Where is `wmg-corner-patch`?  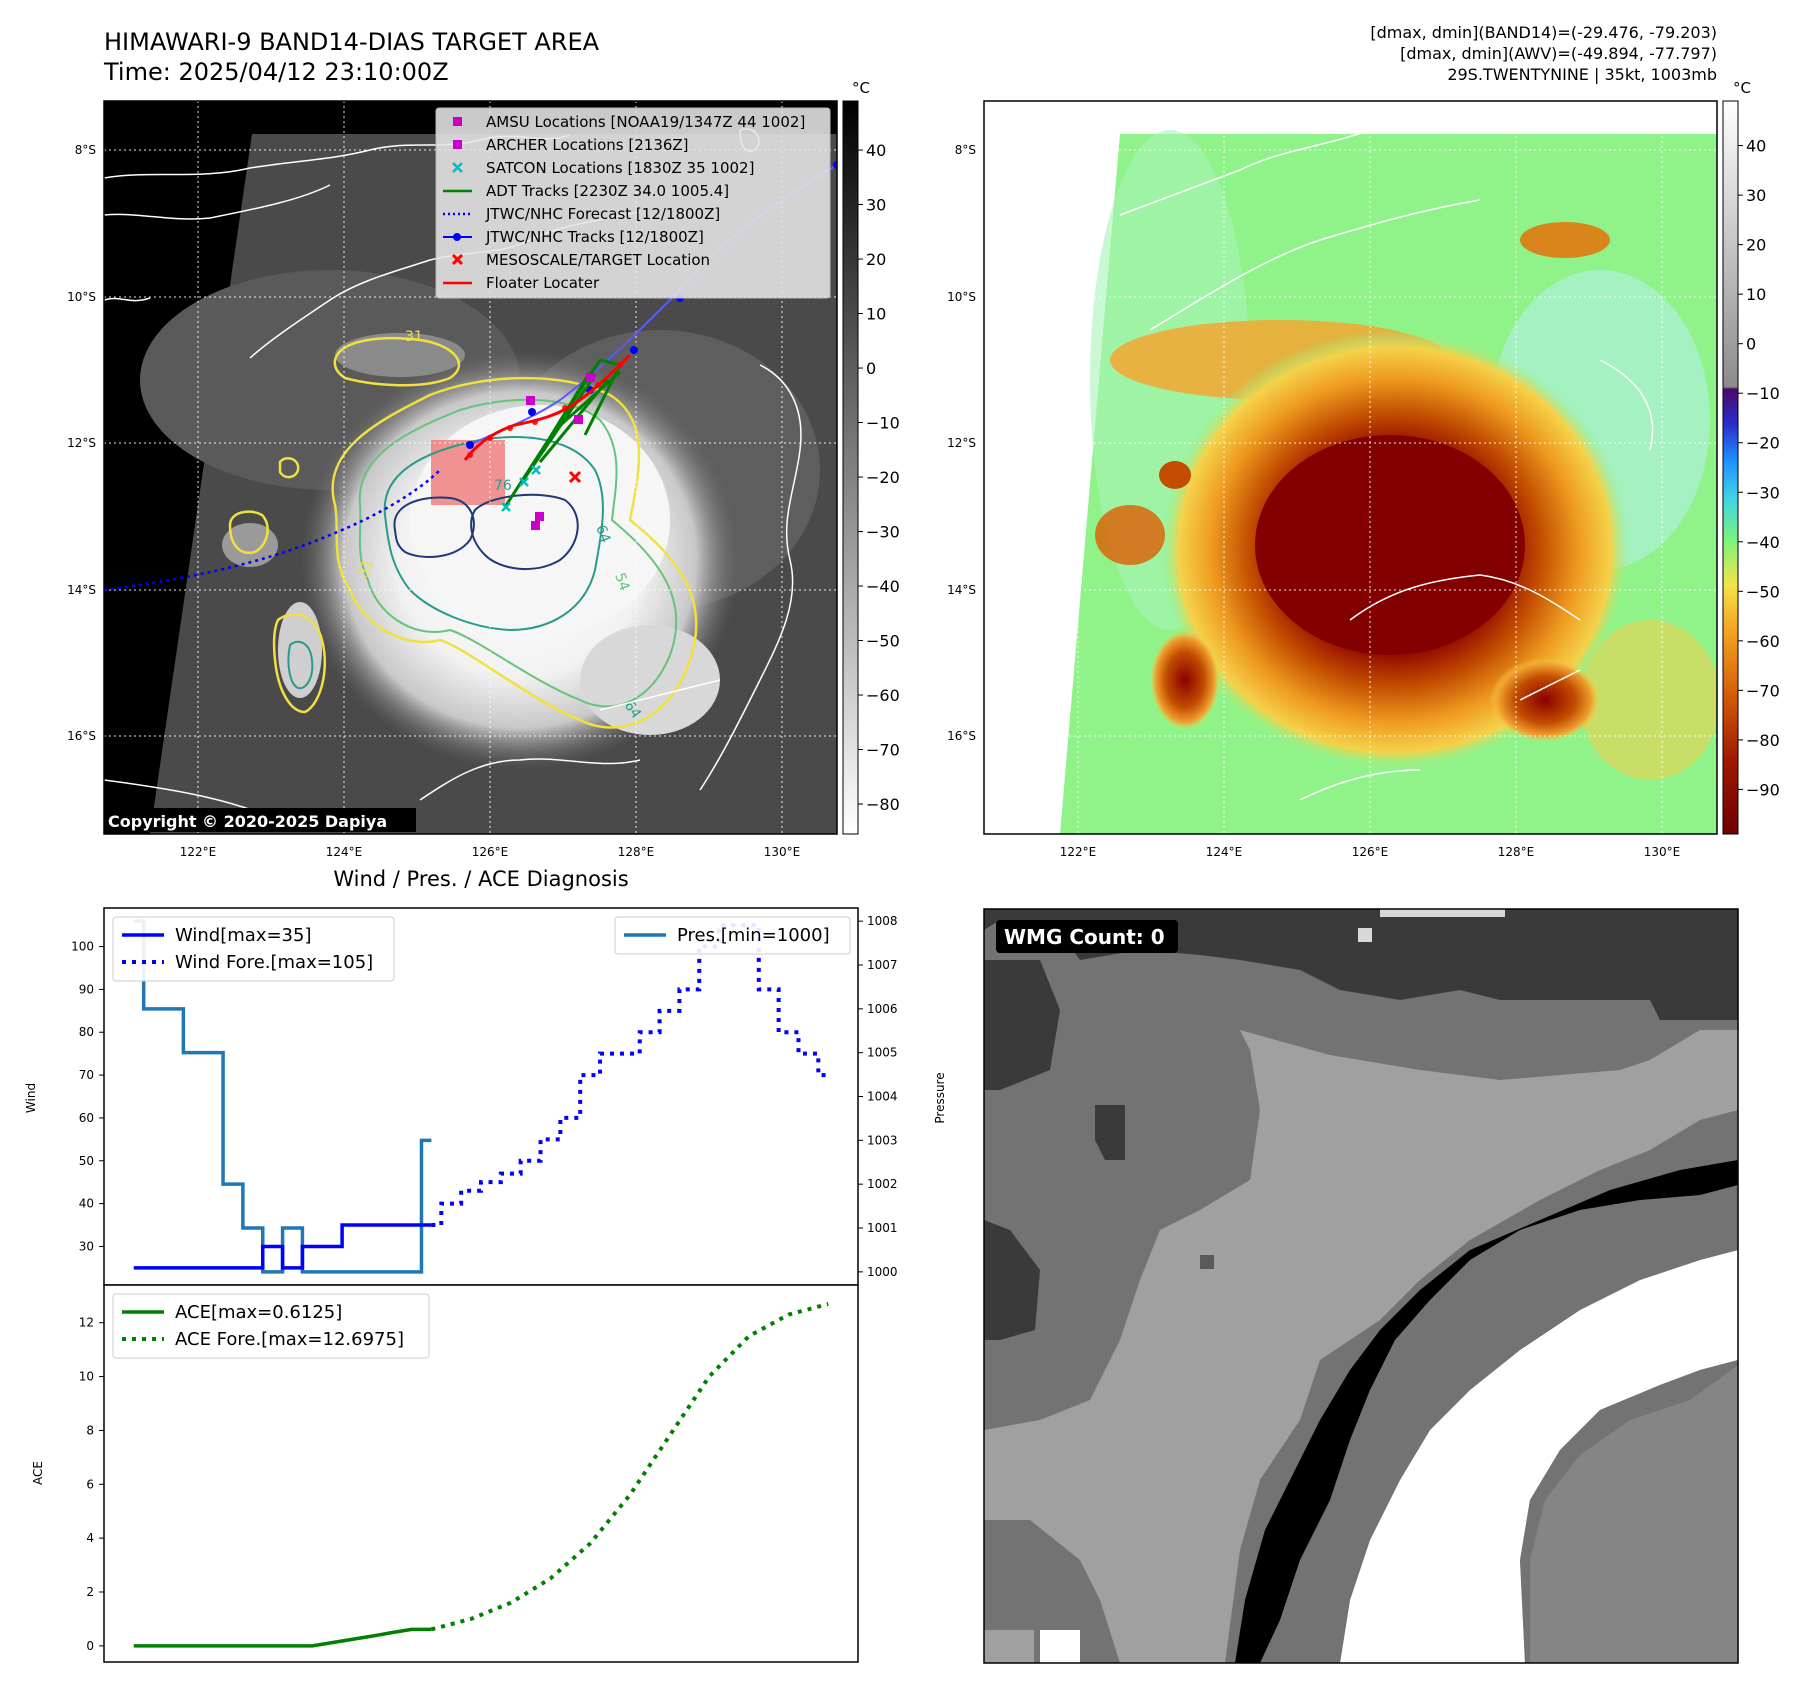
wmg-corner-patch is located at coordinates (1060, 1646).